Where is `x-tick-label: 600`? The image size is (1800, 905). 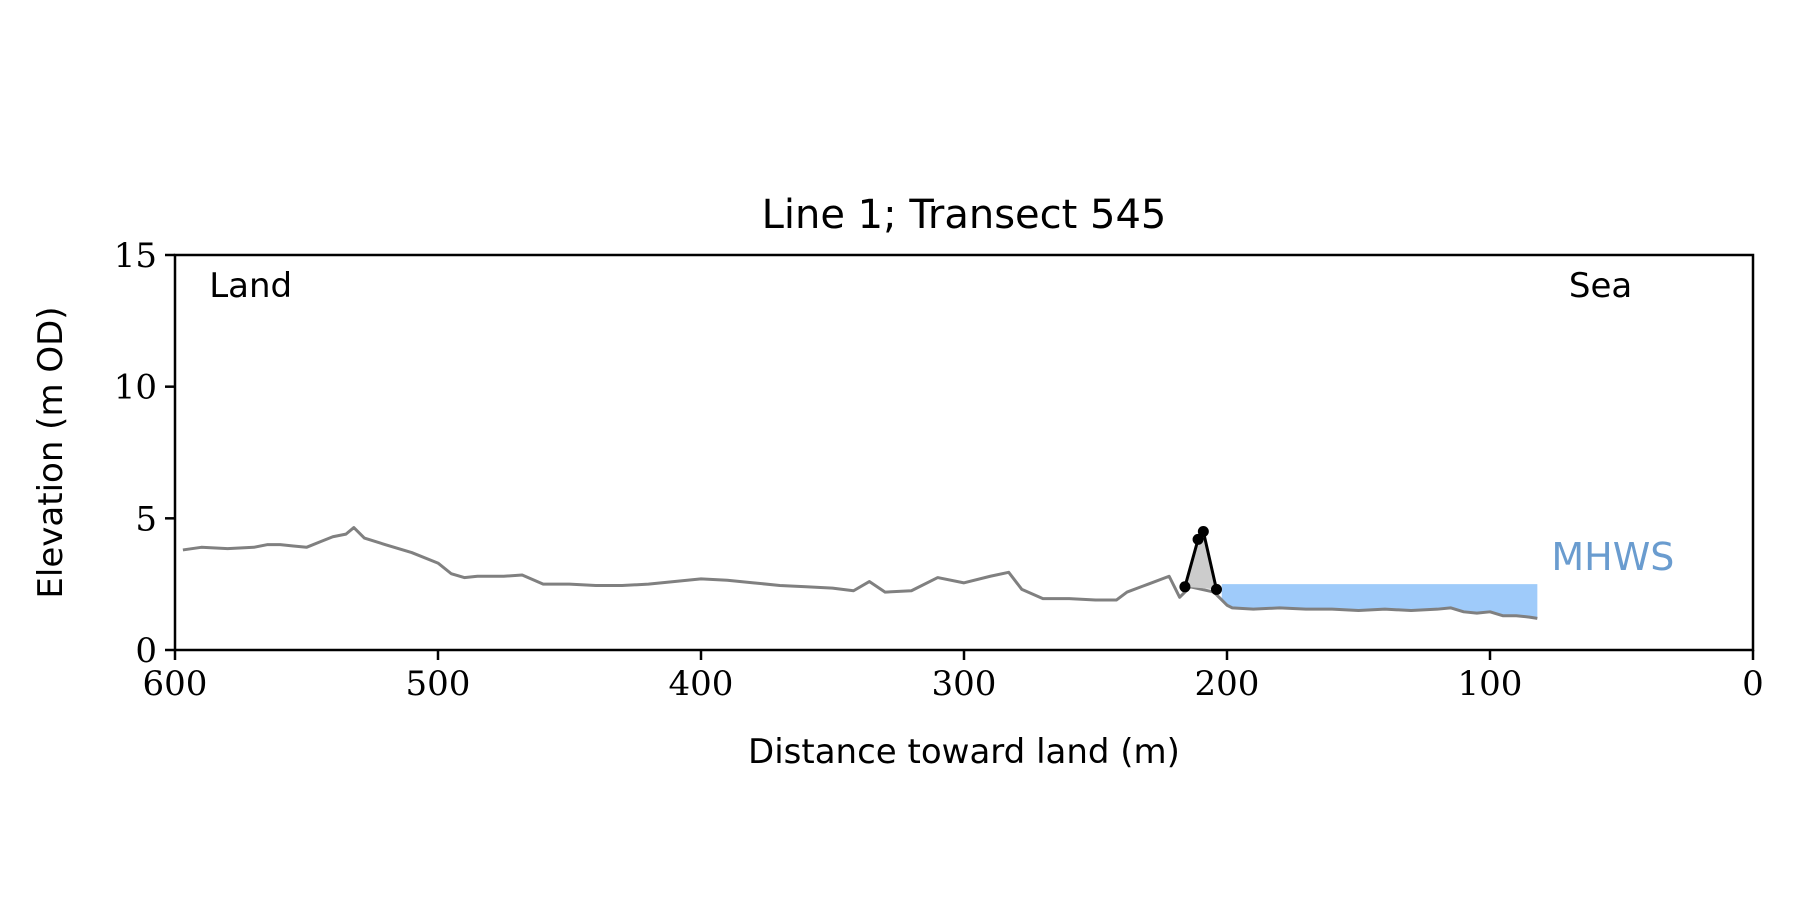
x-tick-label: 600 is located at coordinates (175, 684).